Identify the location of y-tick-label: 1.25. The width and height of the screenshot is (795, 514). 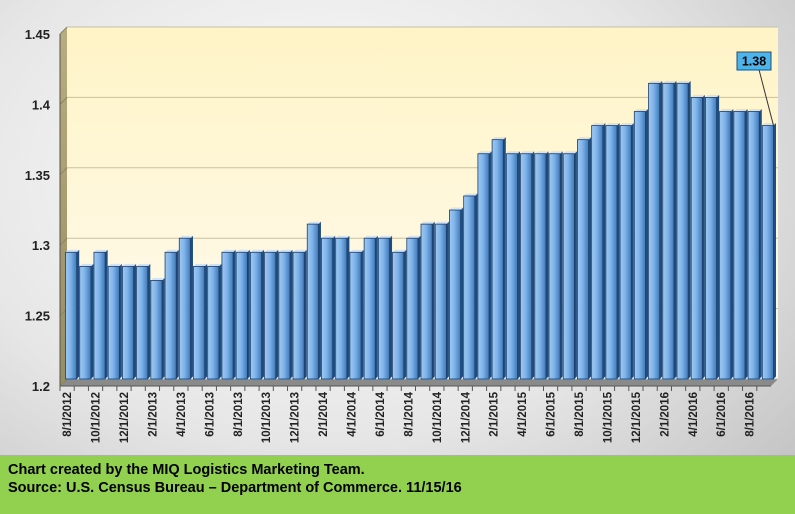
(37, 316).